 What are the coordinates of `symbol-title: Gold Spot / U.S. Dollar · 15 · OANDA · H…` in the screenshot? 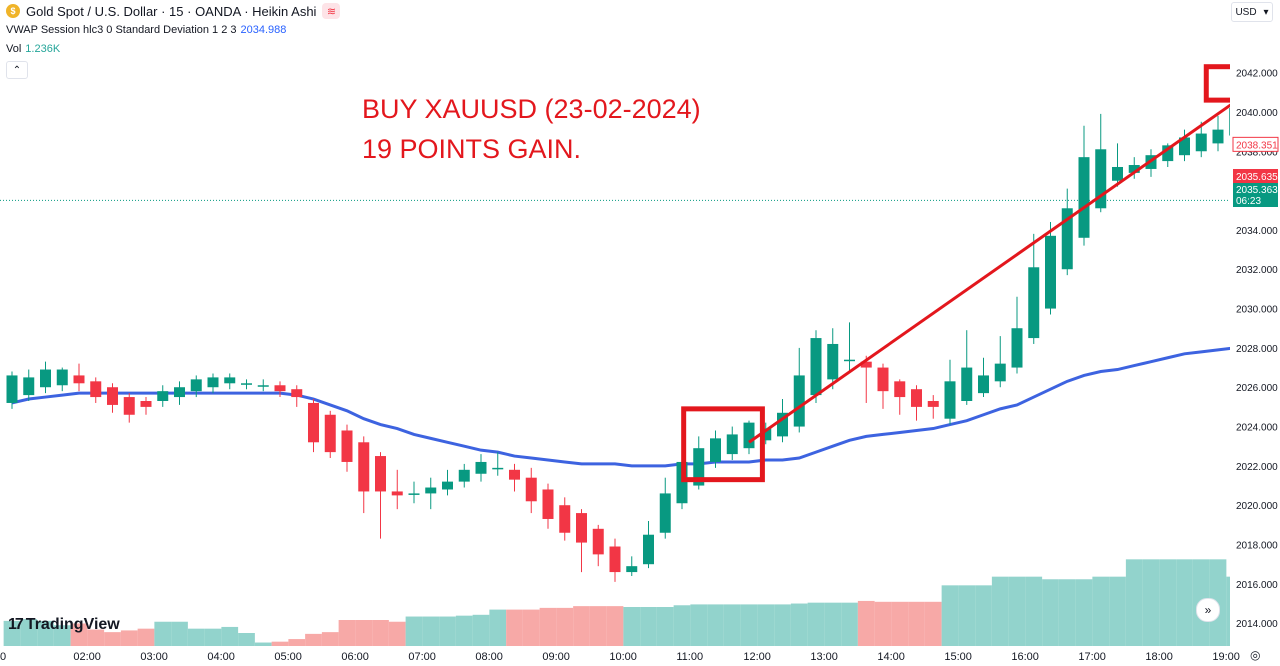 It's located at (171, 11).